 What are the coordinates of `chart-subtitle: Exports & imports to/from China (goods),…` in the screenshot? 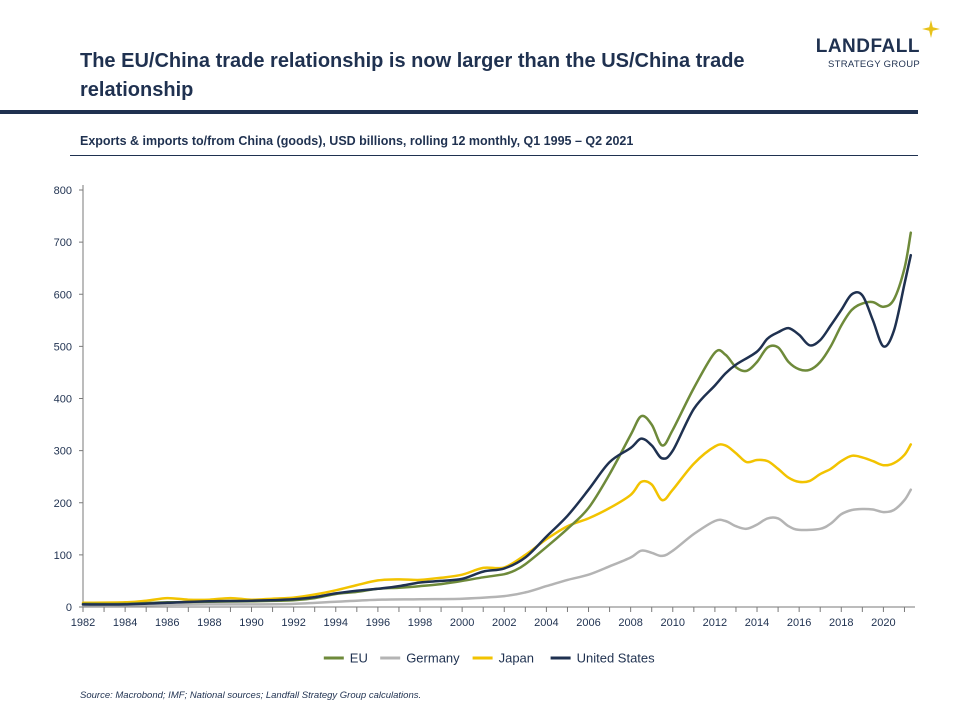 It's located at (357, 141).